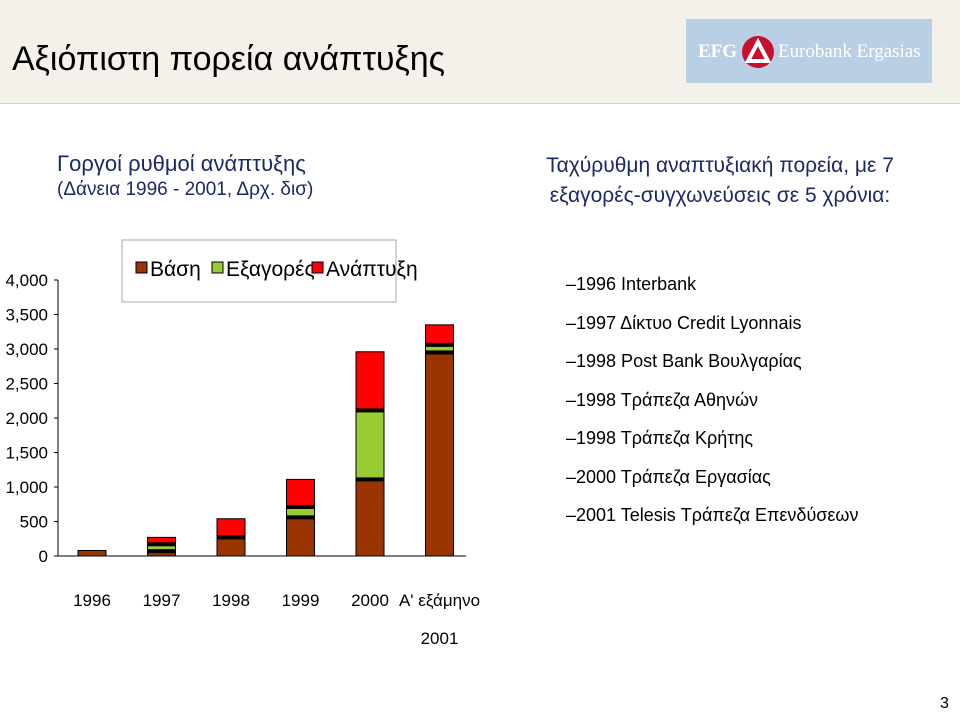  Describe the element at coordinates (26, 315) in the screenshot. I see `y-tick-label: 3,500` at that location.